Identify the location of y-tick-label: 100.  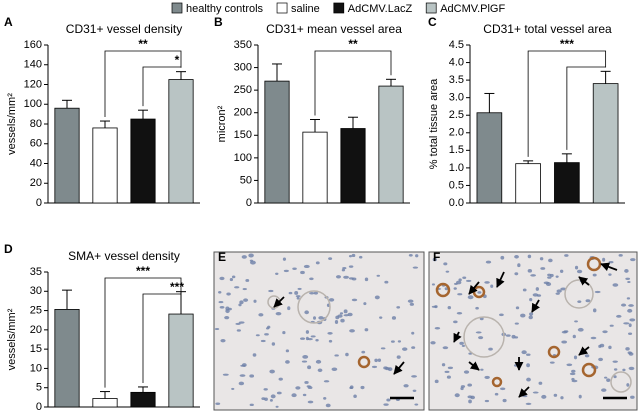
(33, 104).